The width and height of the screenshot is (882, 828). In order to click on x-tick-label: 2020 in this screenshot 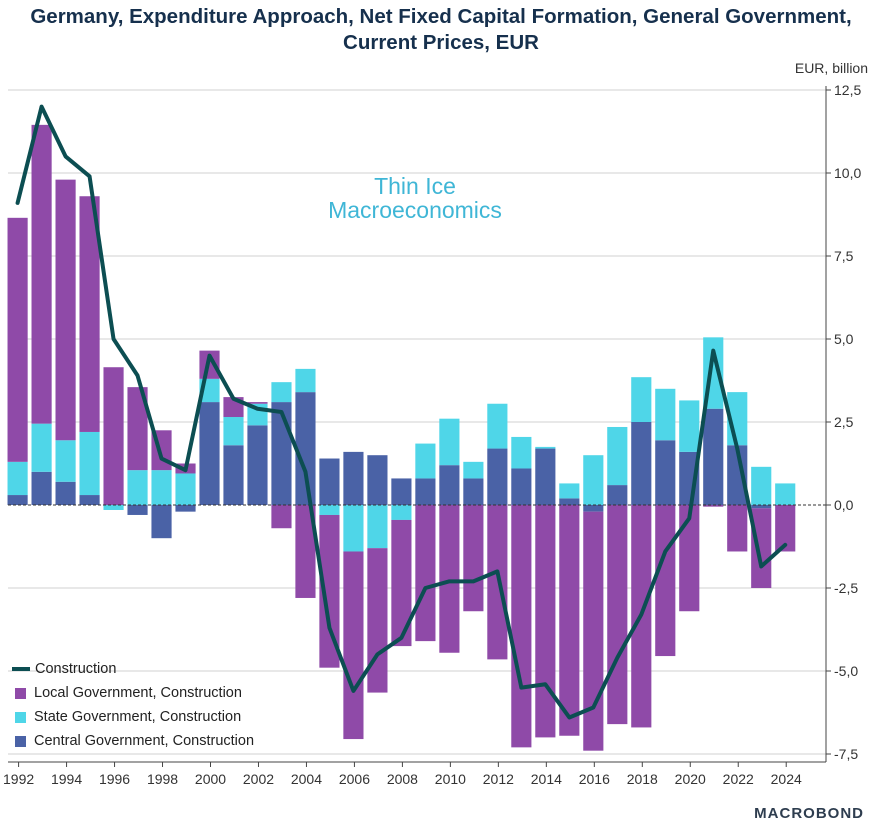, I will do `click(690, 779)`.